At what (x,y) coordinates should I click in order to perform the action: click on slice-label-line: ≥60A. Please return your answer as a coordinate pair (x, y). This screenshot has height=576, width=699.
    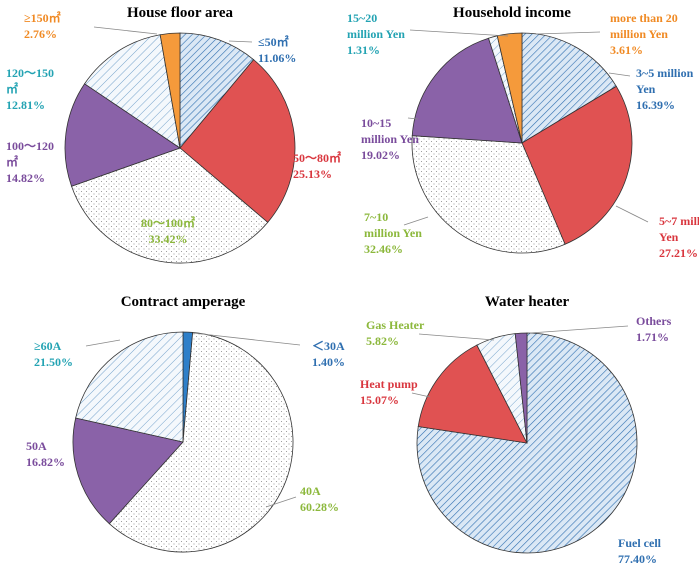
    Looking at the image, I should click on (48, 346).